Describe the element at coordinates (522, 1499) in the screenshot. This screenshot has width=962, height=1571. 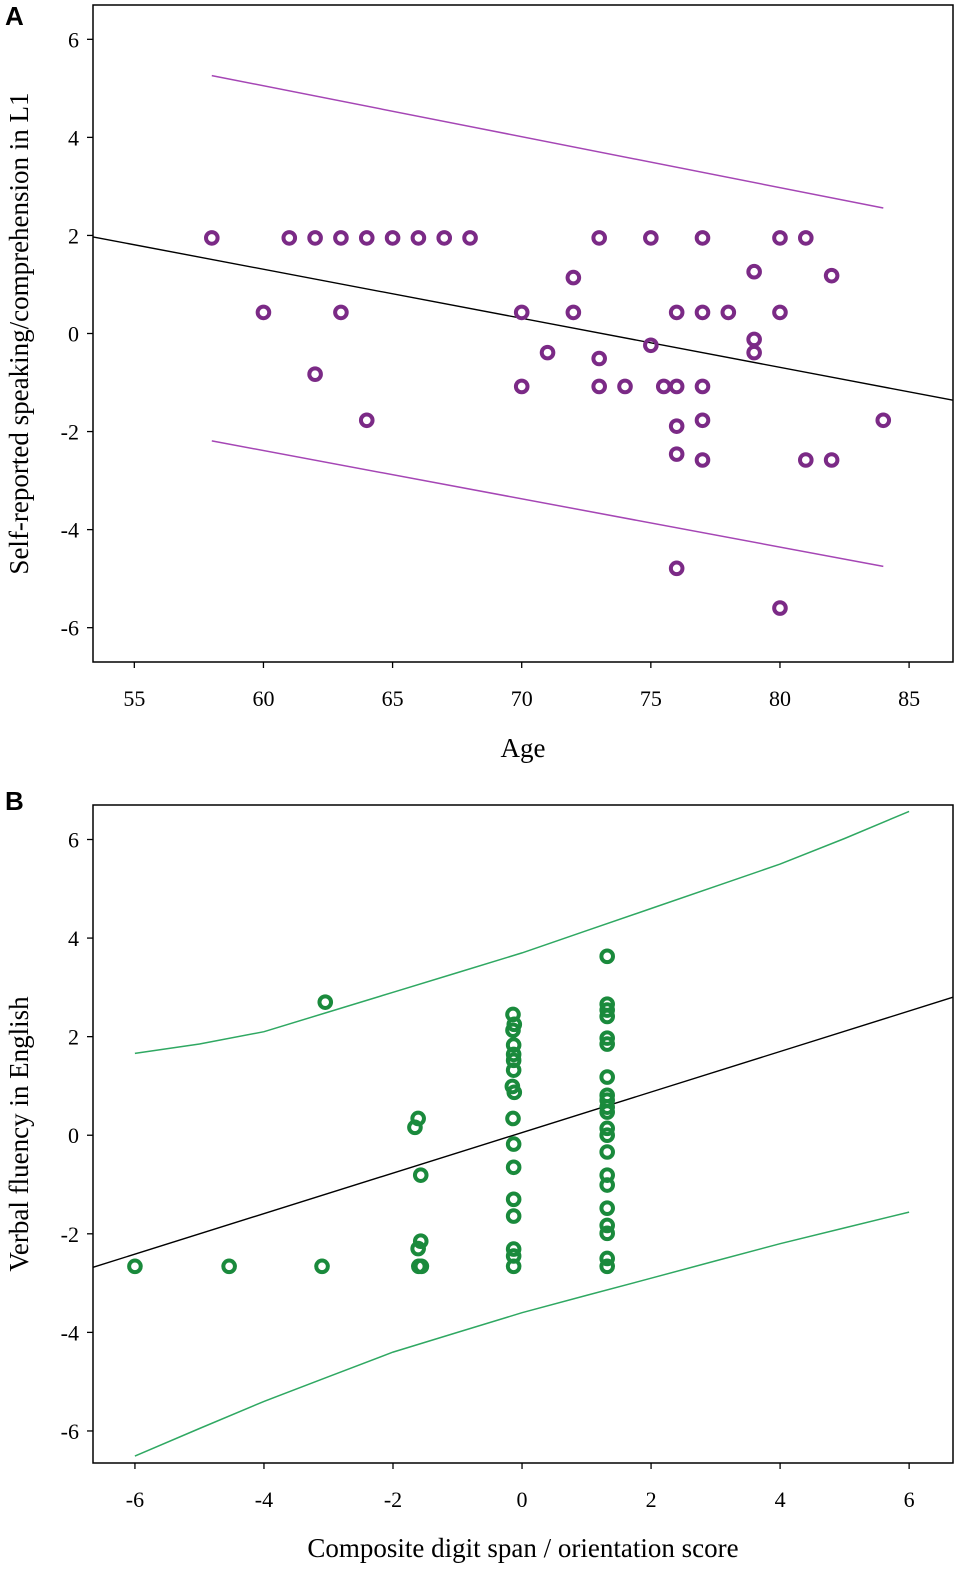
I see `x-tick-label: 0` at that location.